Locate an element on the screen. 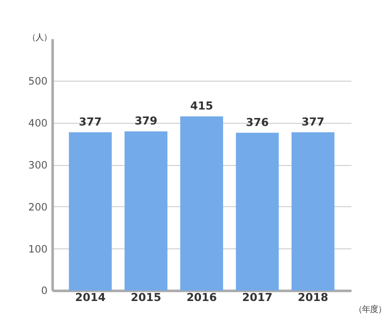 This screenshot has height=328, width=389. x-tick-label: 2016 is located at coordinates (202, 297).